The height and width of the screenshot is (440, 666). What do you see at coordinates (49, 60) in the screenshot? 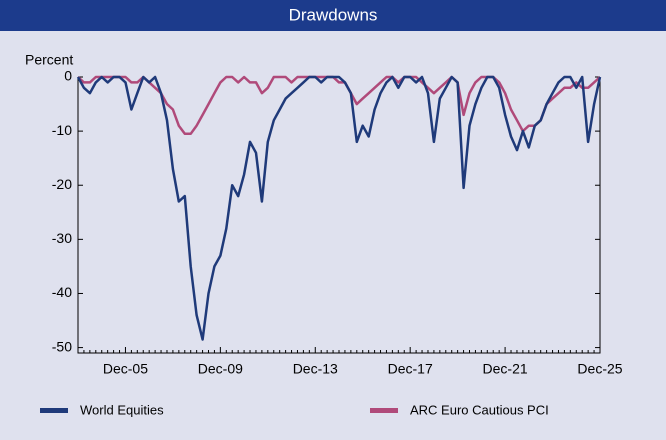
I see `y-axis-label: Percent` at bounding box center [49, 60].